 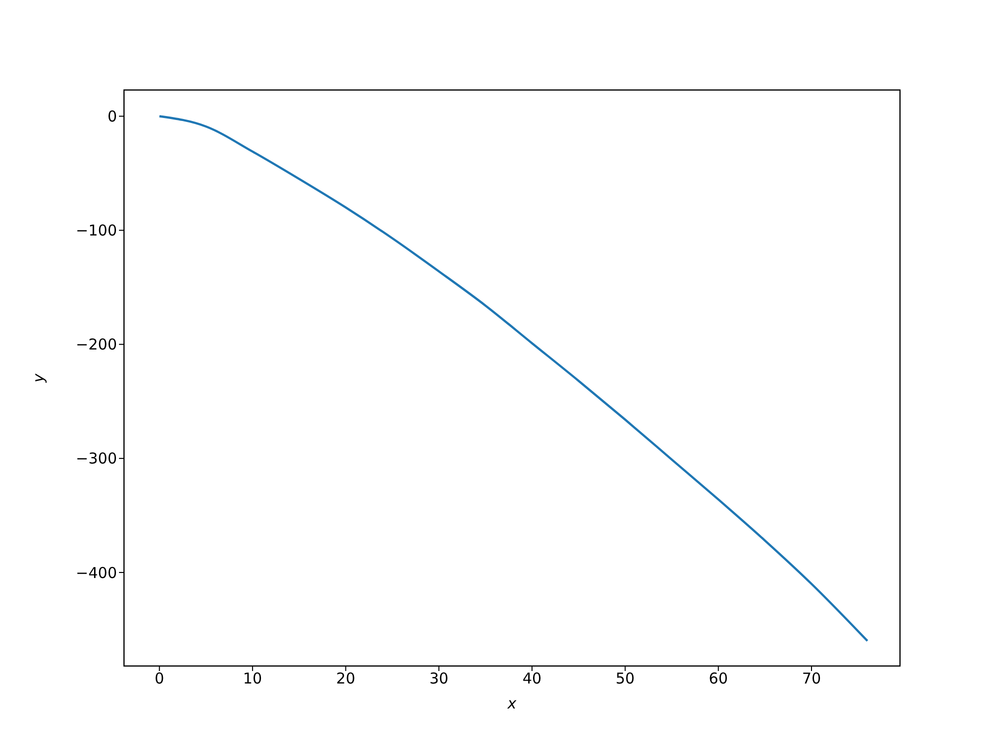 What do you see at coordinates (112, 117) in the screenshot?
I see `y-tick-label: 0` at bounding box center [112, 117].